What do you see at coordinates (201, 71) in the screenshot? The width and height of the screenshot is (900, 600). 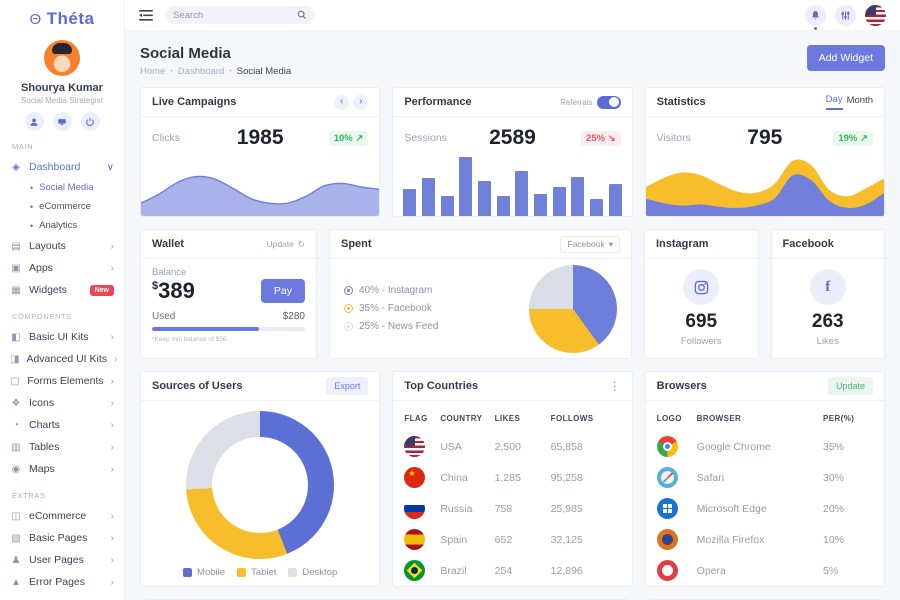 I see `breadcrumb-dashboard: Dashboard` at bounding box center [201, 71].